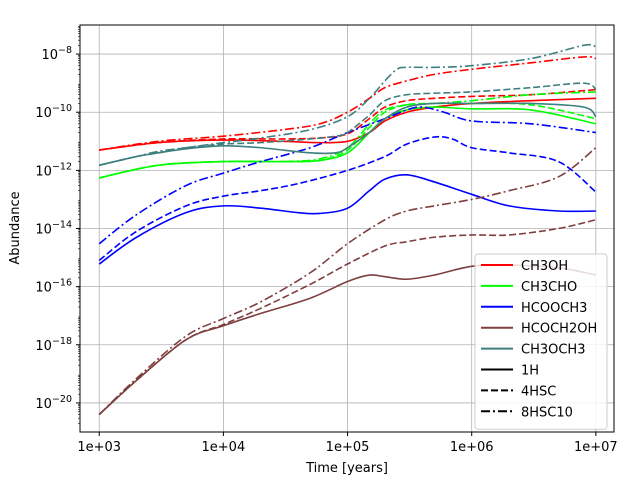 The image size is (640, 480). I want to click on y-tick-label: 10−10, so click(53, 112).